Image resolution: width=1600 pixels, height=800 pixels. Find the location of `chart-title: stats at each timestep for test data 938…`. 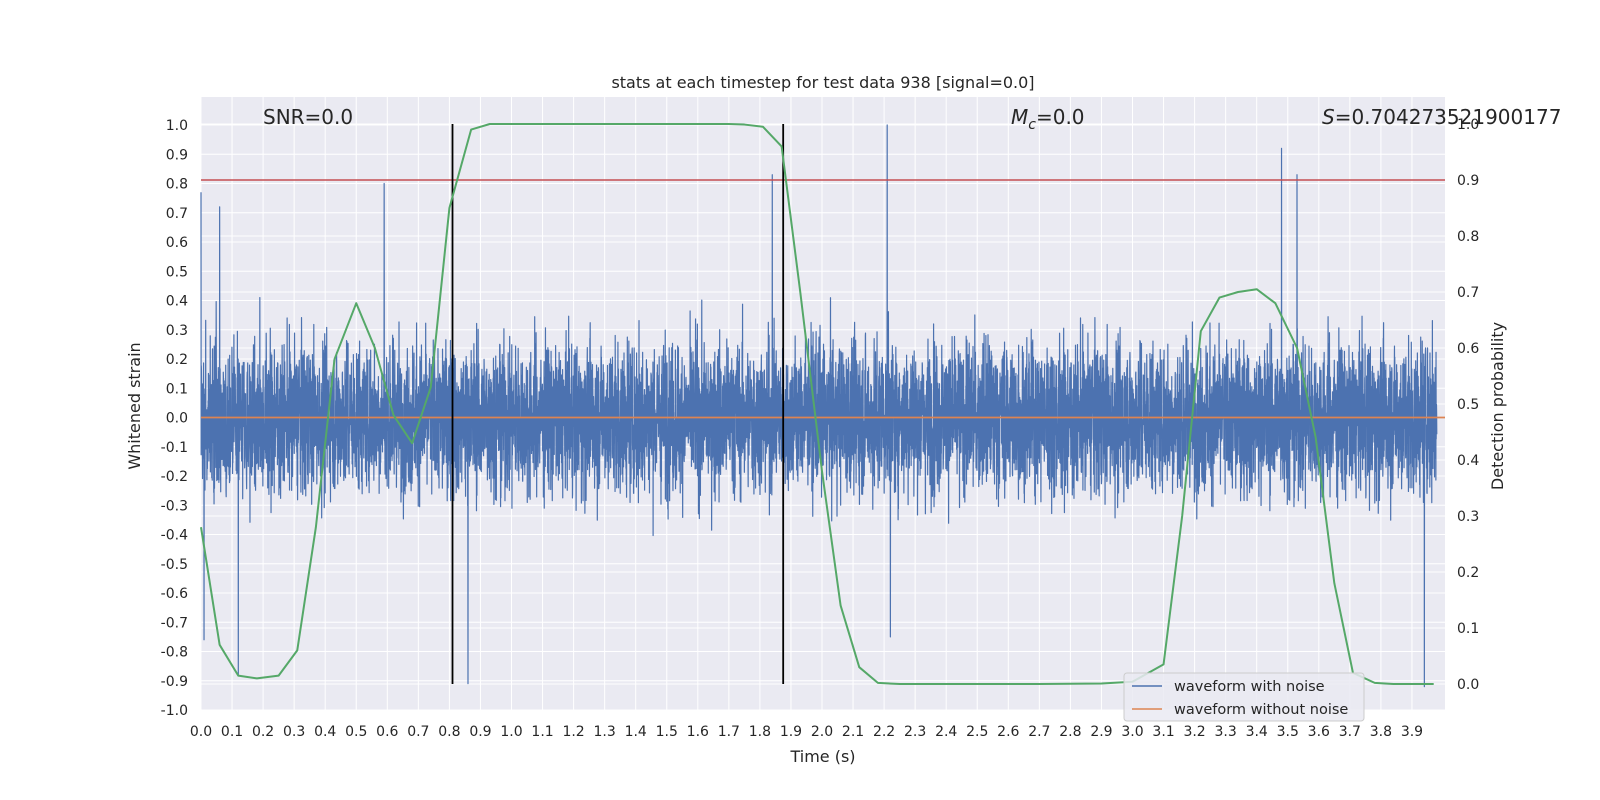

chart-title: stats at each timestep for test data 938… is located at coordinates (822, 82).